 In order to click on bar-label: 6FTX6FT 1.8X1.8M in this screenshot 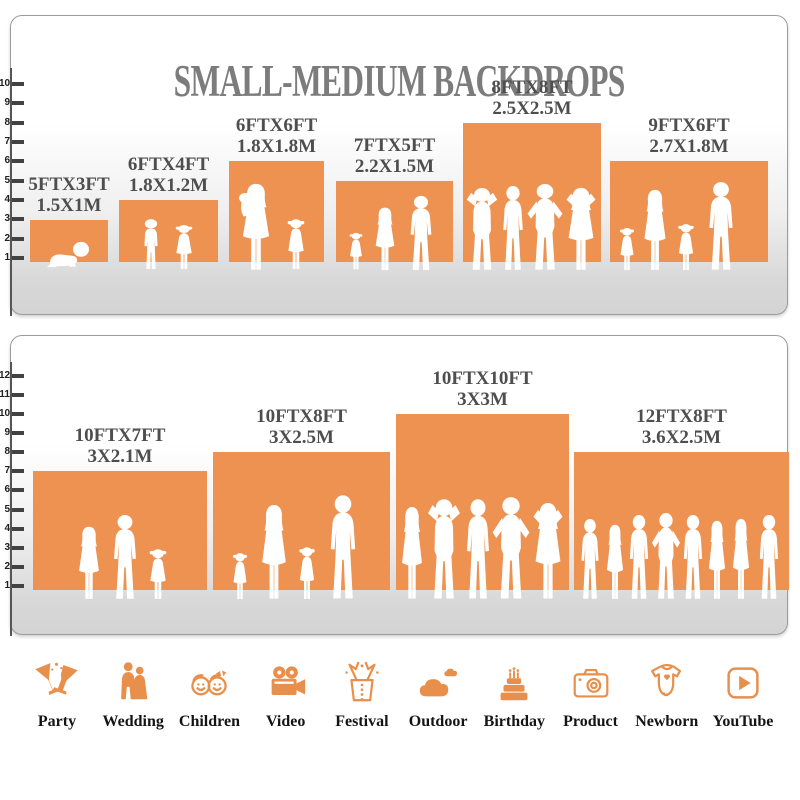, I will do `click(276, 136)`.